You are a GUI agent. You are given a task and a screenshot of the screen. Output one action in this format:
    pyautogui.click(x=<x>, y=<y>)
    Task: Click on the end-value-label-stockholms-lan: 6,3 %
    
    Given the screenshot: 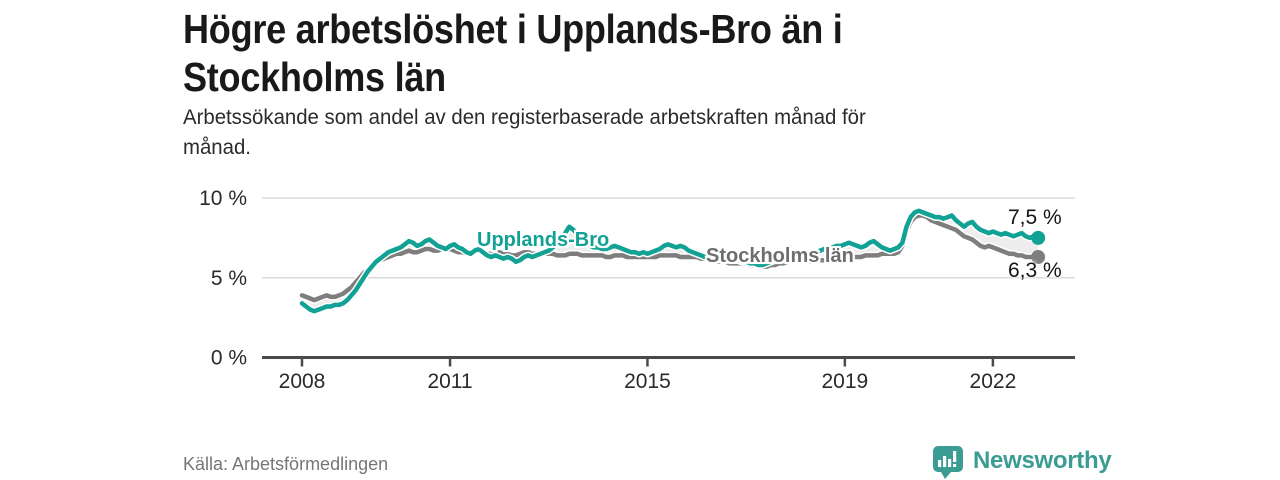 What is the action you would take?
    pyautogui.click(x=1035, y=270)
    